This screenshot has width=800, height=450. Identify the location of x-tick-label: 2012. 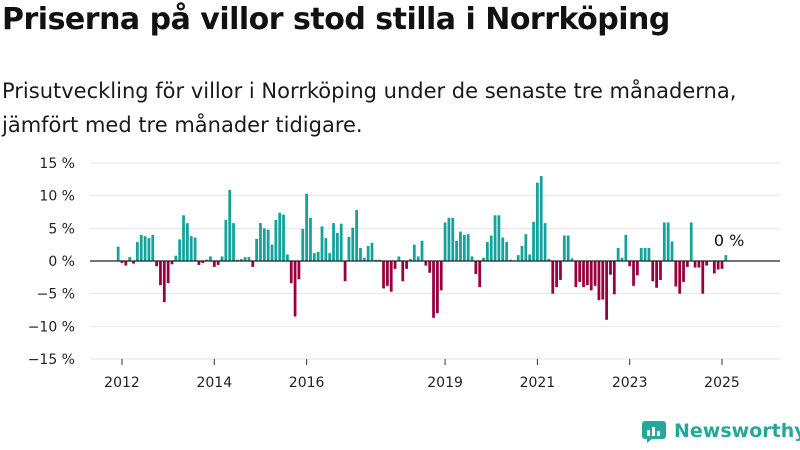
(122, 383).